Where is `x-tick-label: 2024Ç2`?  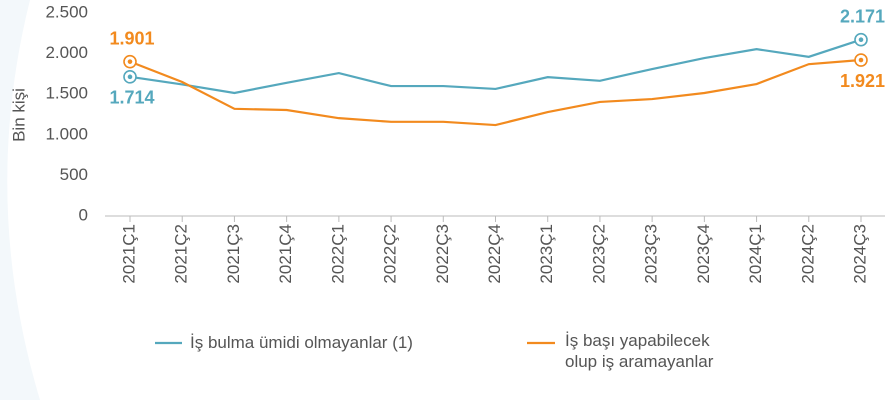
x-tick-label: 2024Ç2 is located at coordinates (807, 254).